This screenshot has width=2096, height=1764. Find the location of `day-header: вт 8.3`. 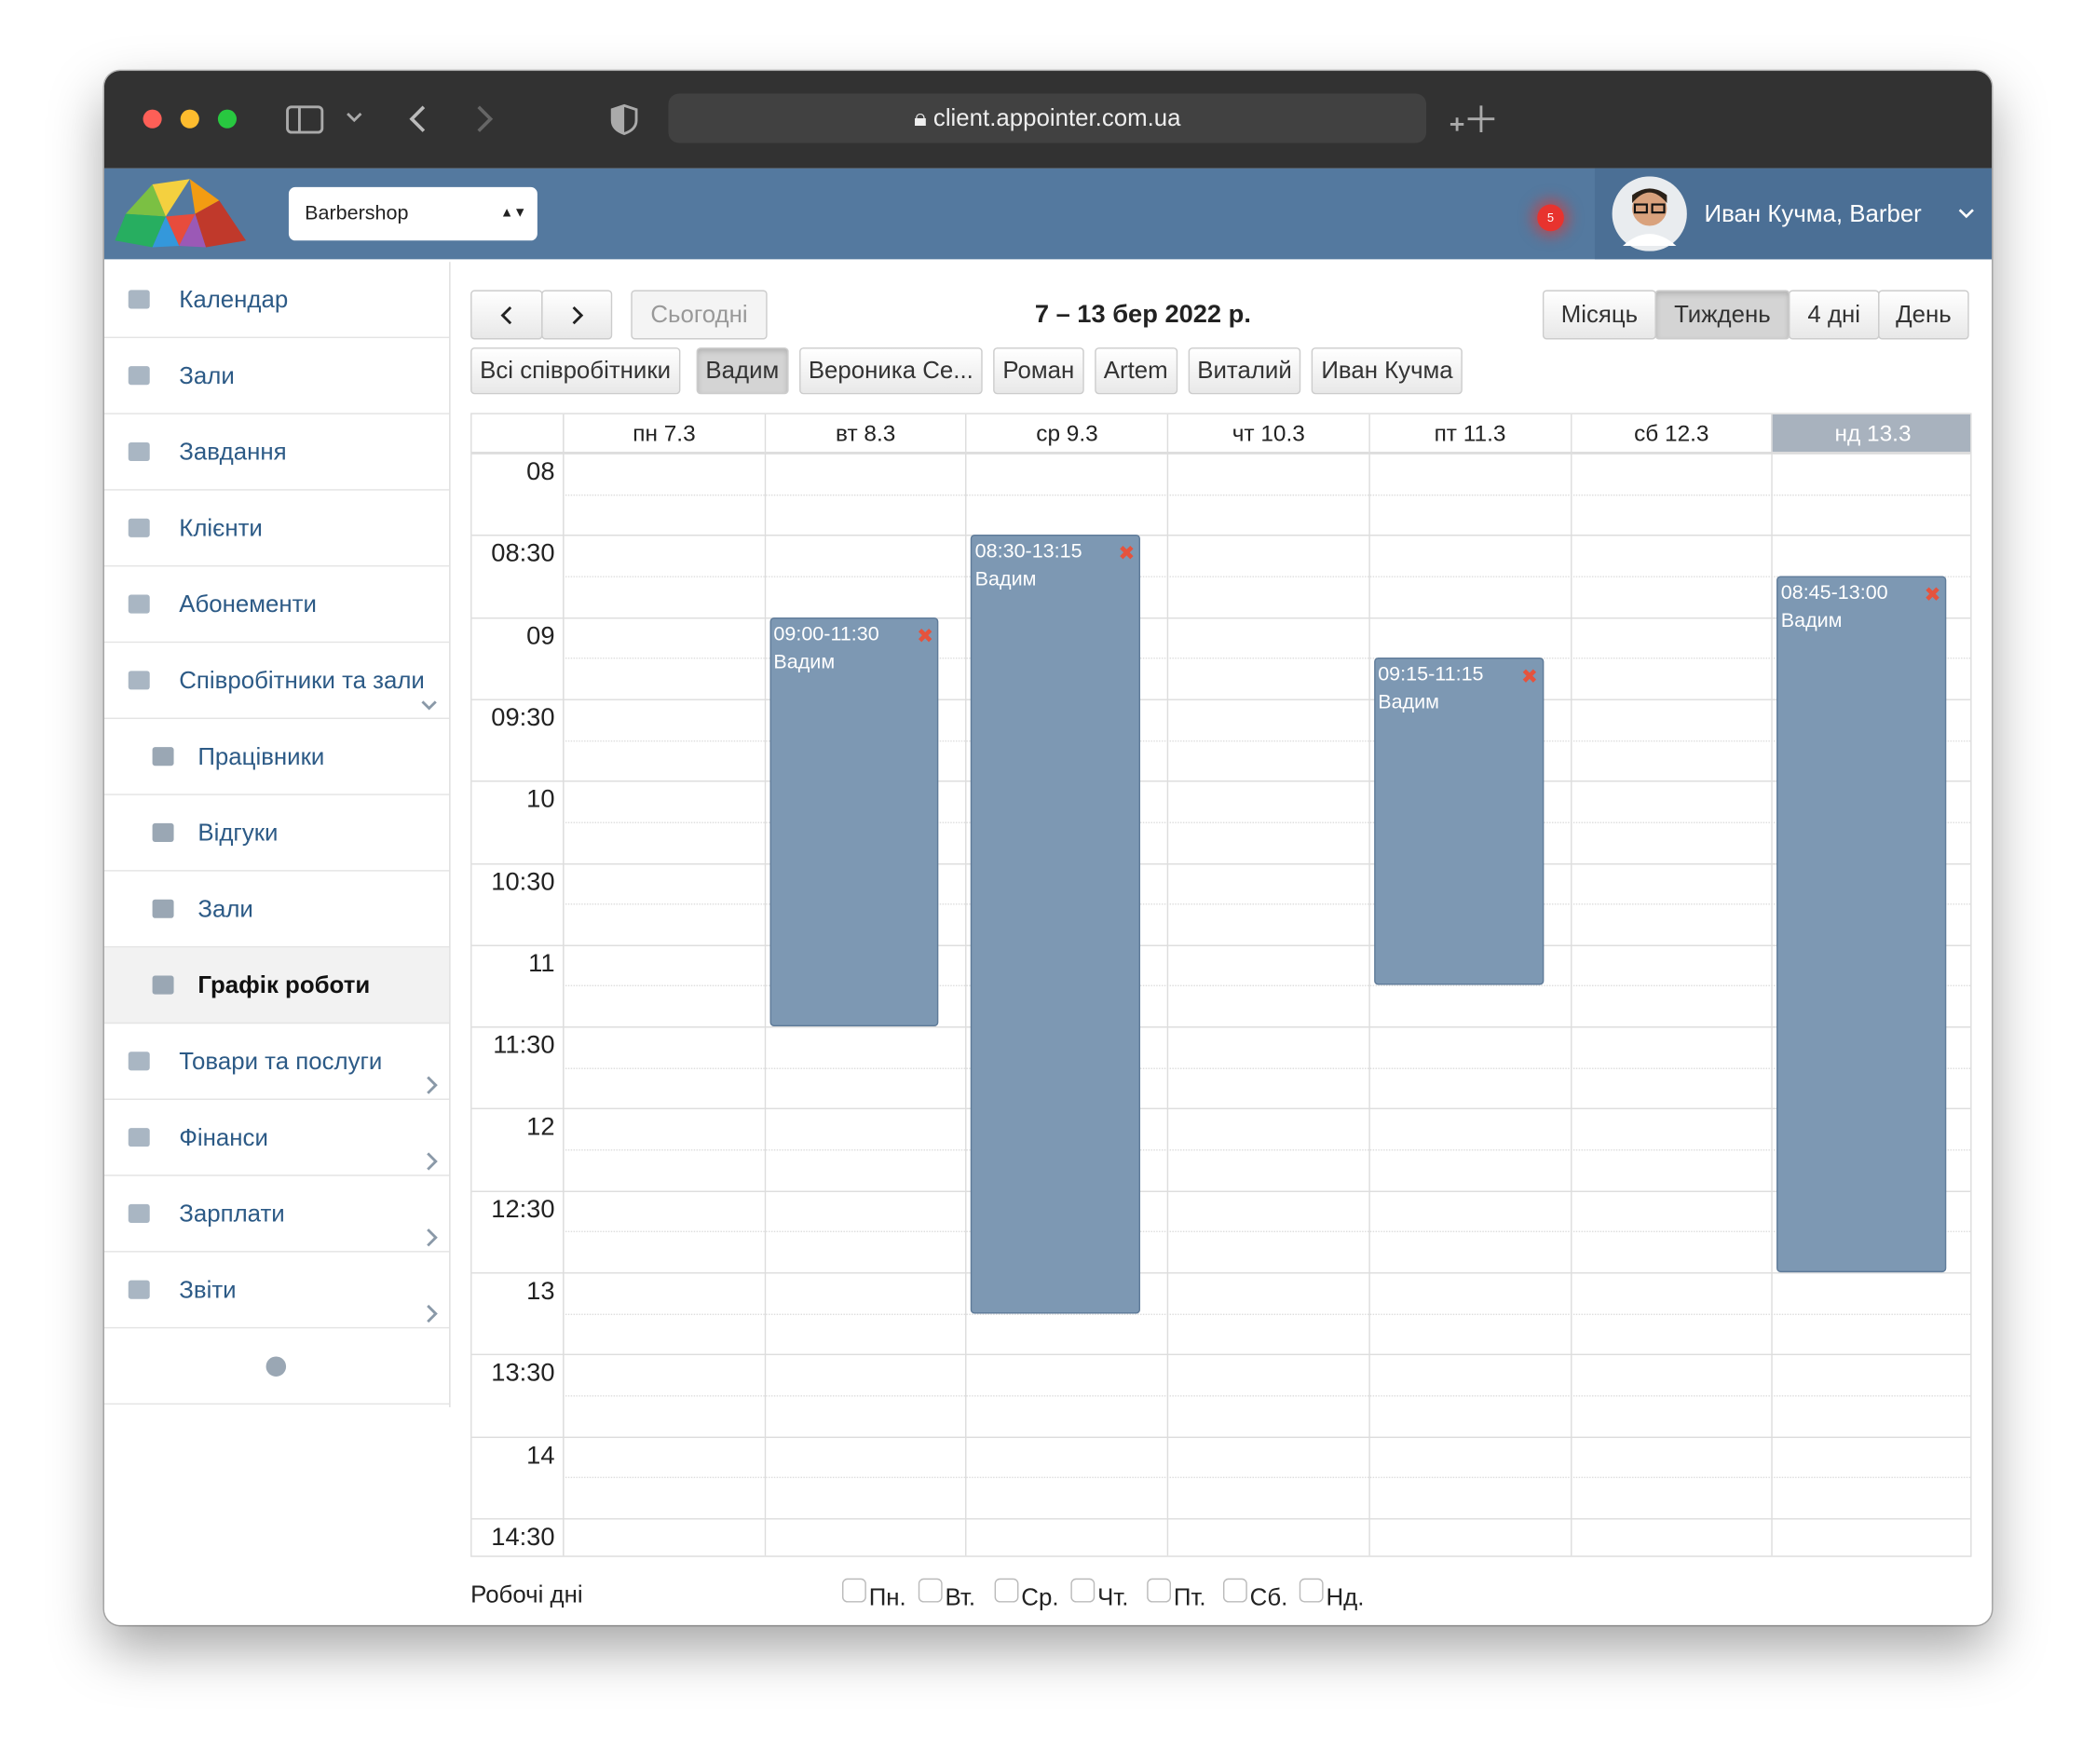

day-header: вт 8.3 is located at coordinates (865, 434).